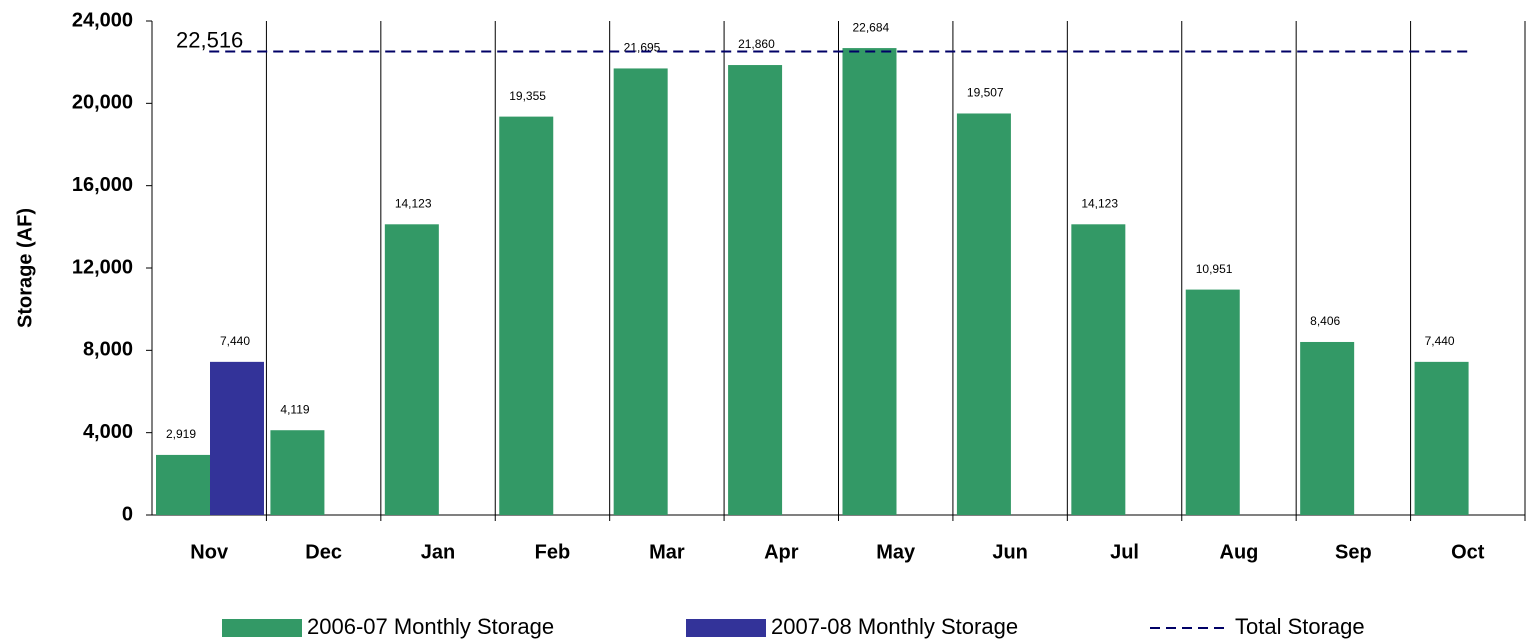 Image resolution: width=1526 pixels, height=644 pixels. What do you see at coordinates (127, 514) in the screenshot?
I see `y-tick-label: 0` at bounding box center [127, 514].